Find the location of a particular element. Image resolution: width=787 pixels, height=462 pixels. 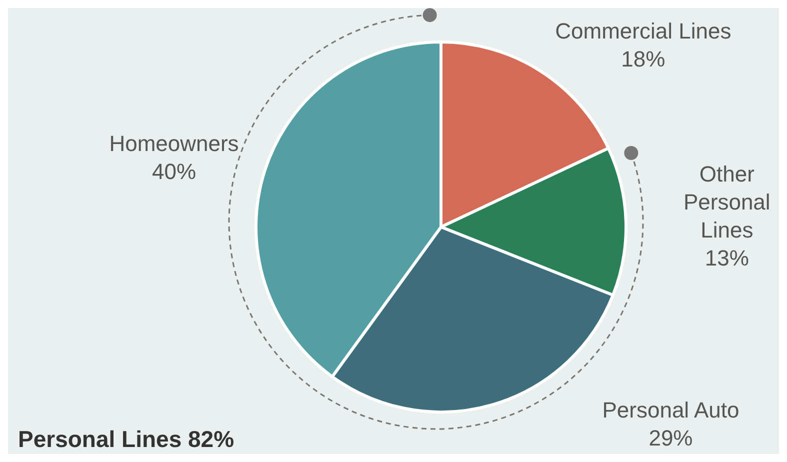

slice-label: Other Personal Lines is located at coordinates (726, 201).